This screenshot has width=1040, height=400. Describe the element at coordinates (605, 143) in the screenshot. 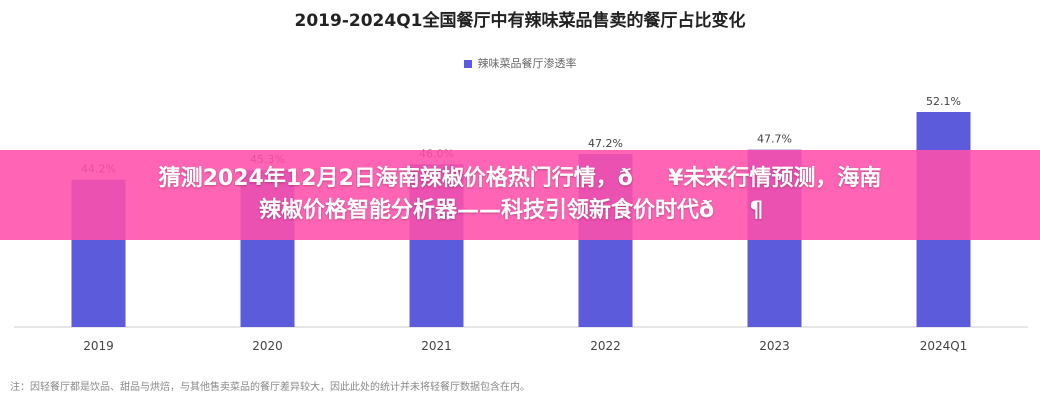

I see `data-label: 47.2%` at that location.